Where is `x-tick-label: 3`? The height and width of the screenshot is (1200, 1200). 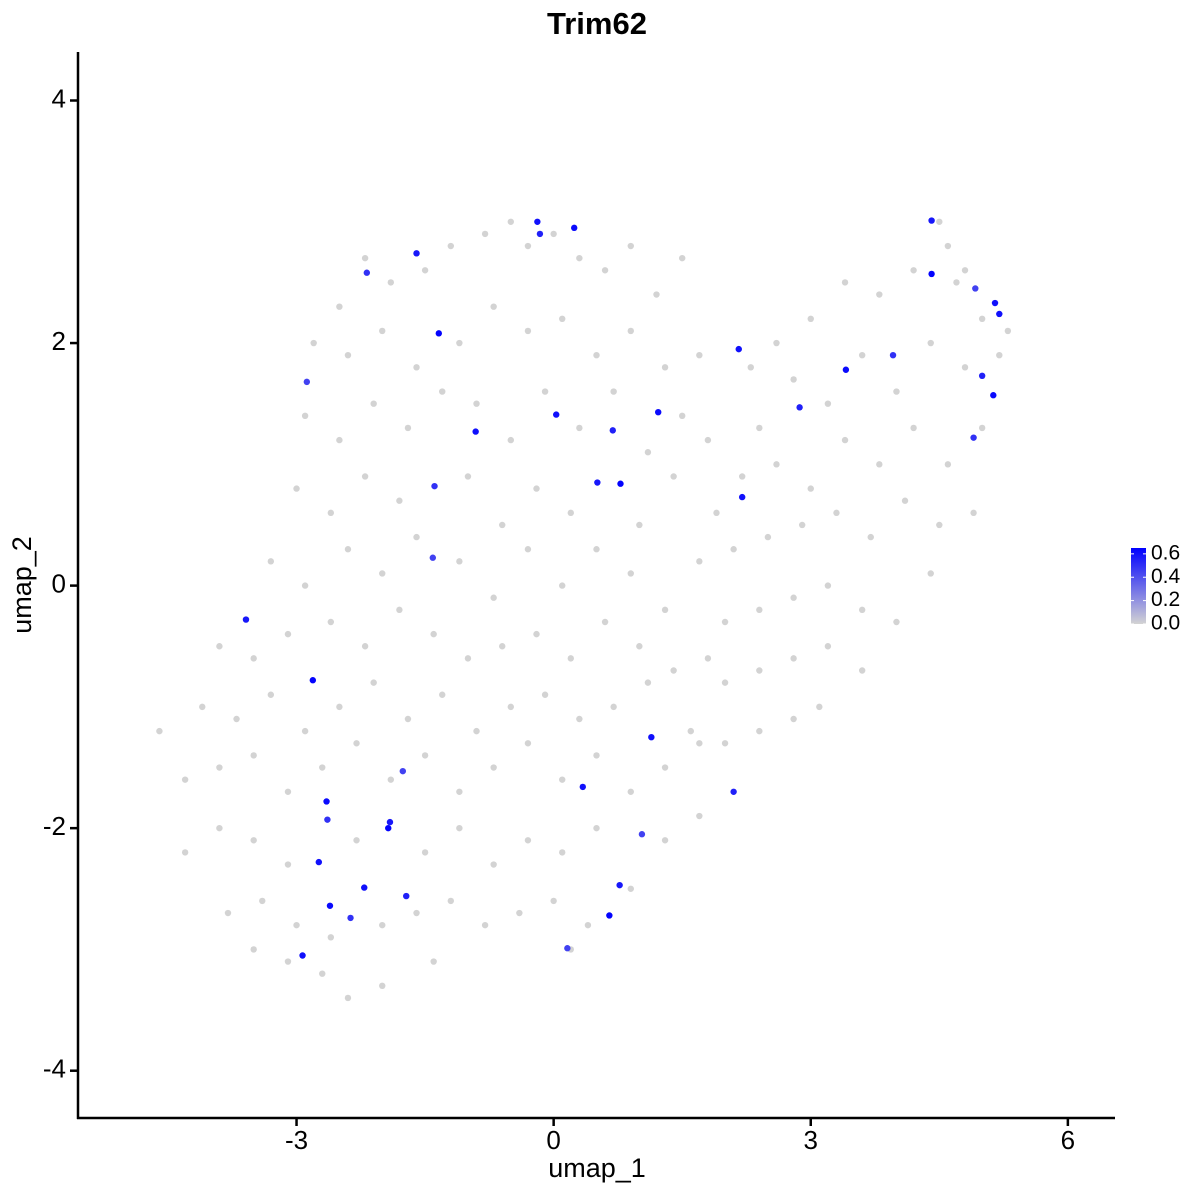 x-tick-label: 3 is located at coordinates (811, 1140).